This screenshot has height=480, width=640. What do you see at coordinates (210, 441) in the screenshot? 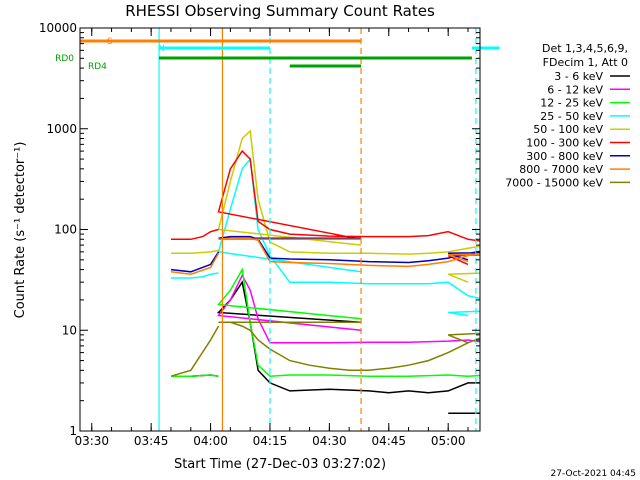
I see `x-tick-label: 04:00` at bounding box center [210, 441].